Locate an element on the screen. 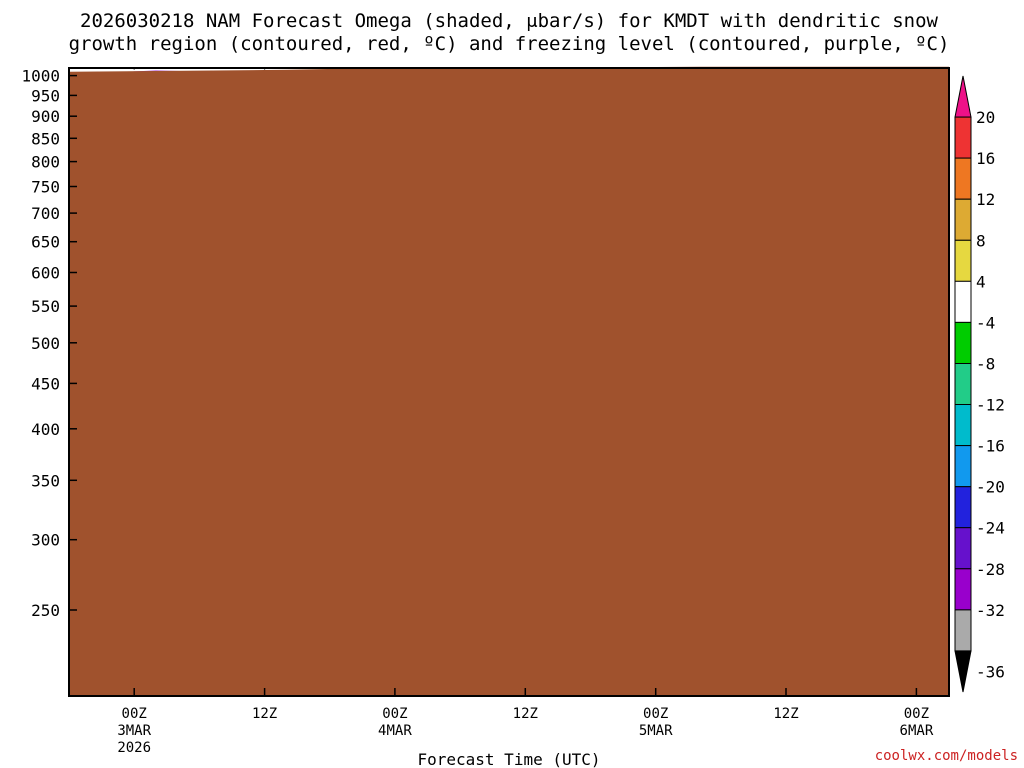 This screenshot has height=768, width=1024. xtick-label-72: 00Z is located at coordinates (916, 714).